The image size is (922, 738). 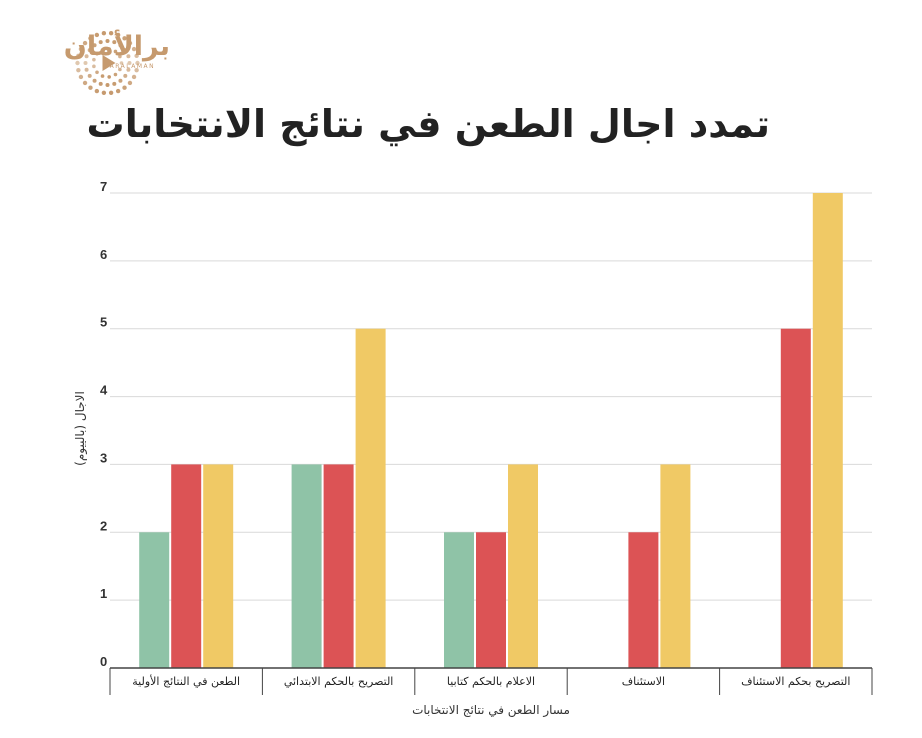 What do you see at coordinates (104, 390) in the screenshot?
I see `y-tick-label: 4` at bounding box center [104, 390].